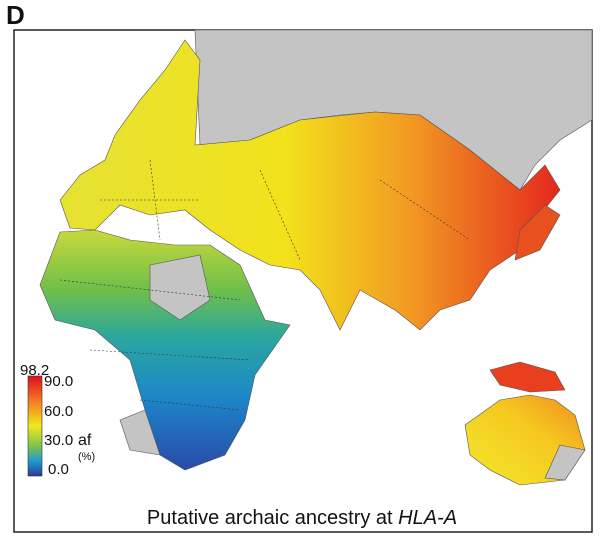 The height and width of the screenshot is (539, 602). Describe the element at coordinates (537, 232) in the screenshot. I see `japan` at that location.